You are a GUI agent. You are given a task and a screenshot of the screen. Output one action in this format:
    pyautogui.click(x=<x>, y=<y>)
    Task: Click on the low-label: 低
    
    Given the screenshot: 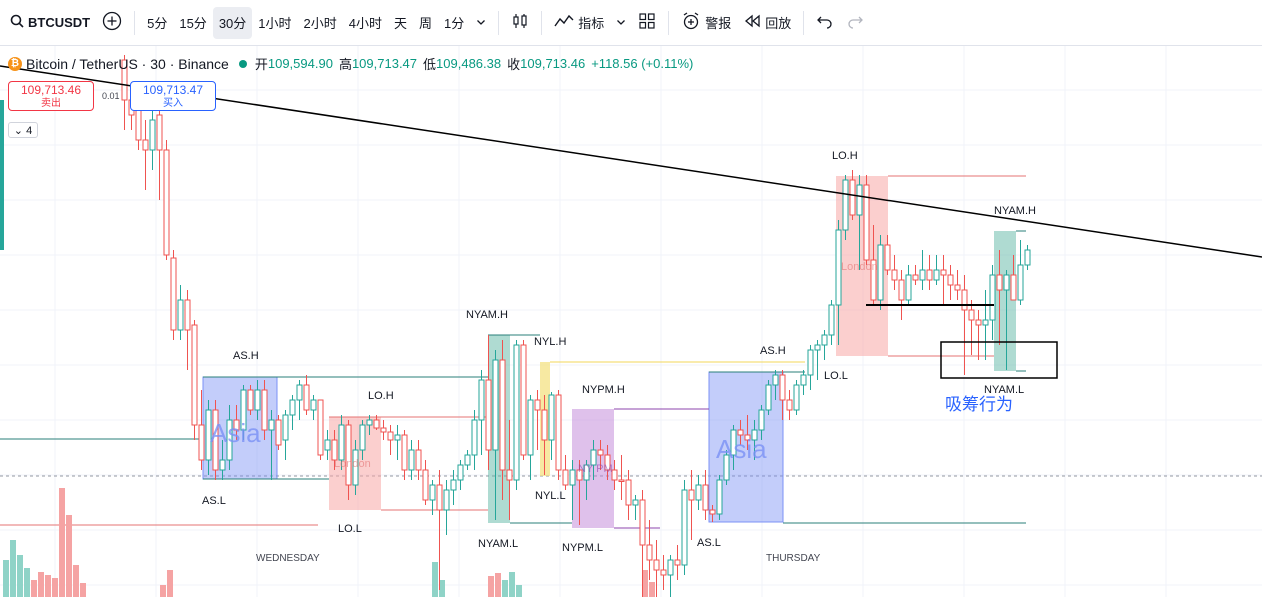 What is the action you would take?
    pyautogui.click(x=430, y=64)
    